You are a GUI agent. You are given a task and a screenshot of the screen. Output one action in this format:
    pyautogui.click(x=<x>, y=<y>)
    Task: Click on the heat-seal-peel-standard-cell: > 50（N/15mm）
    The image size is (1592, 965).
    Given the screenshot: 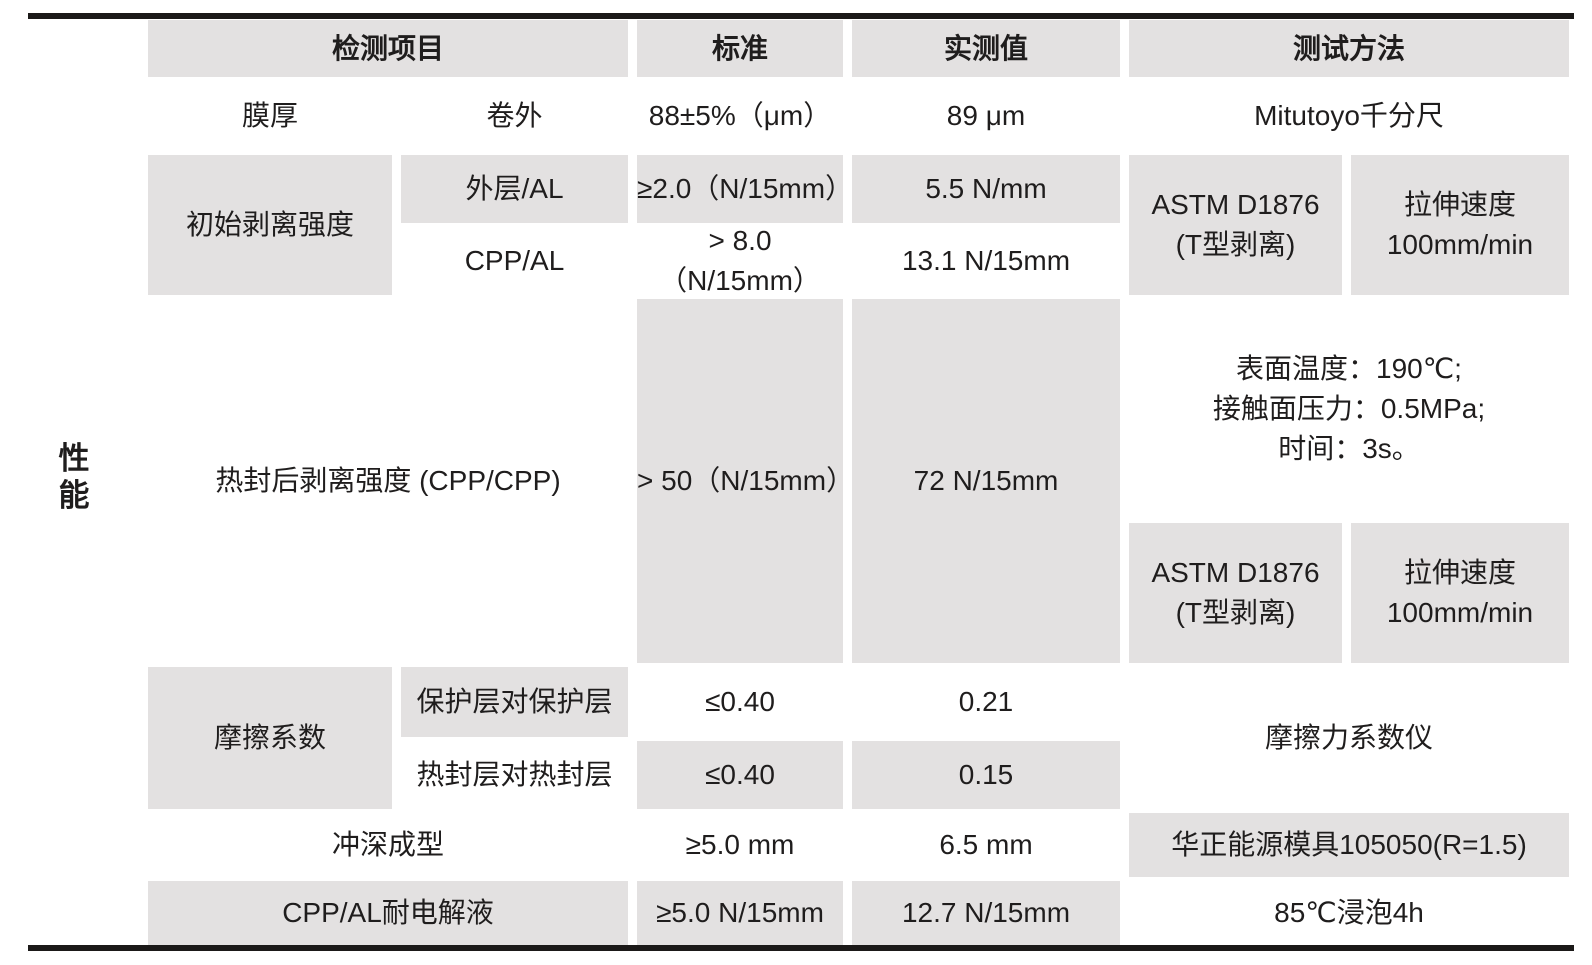 What is the action you would take?
    pyautogui.click(x=745, y=481)
    